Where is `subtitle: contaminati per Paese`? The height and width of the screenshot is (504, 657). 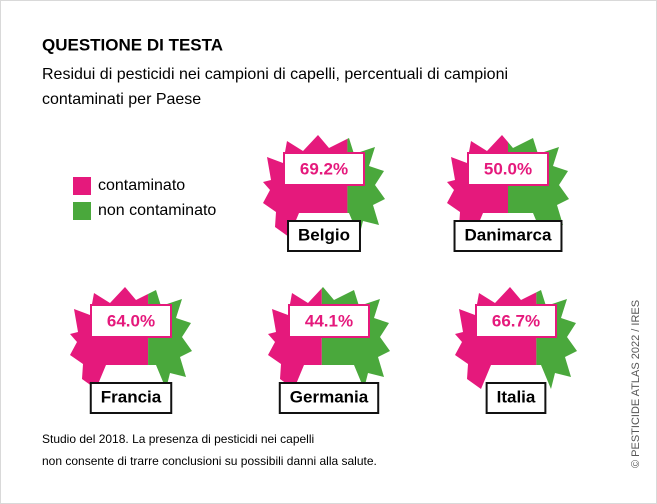
subtitle: contaminati per Paese is located at coordinates (121, 99).